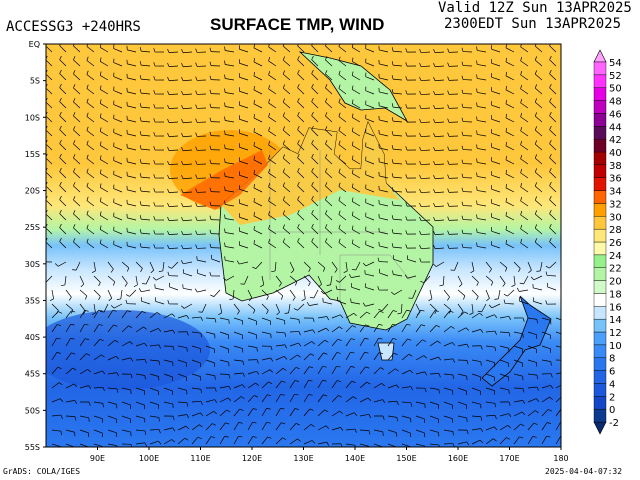 This screenshot has height=480, width=640. What do you see at coordinates (32, 374) in the screenshot?
I see `lat-label: 45S` at bounding box center [32, 374].